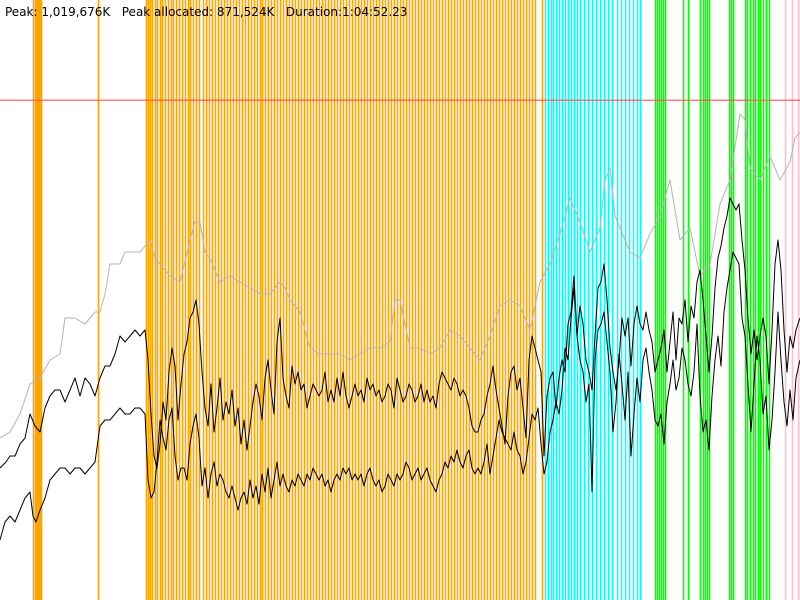 The height and width of the screenshot is (600, 800). What do you see at coordinates (198, 12) in the screenshot?
I see `peak-allocated-label: Peak allocated: 871,524K` at bounding box center [198, 12].